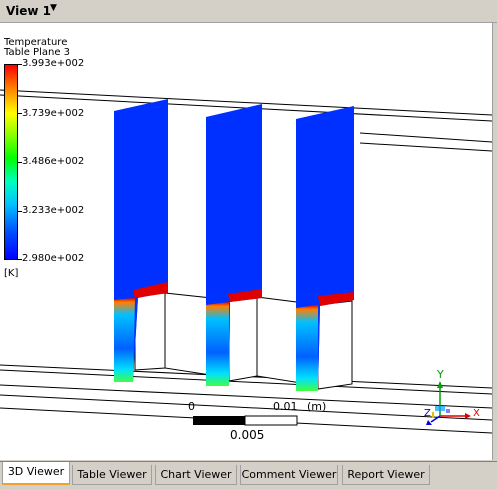 The width and height of the screenshot is (497, 489). I want to click on tab-report-viewer: Report Viewer, so click(386, 475).